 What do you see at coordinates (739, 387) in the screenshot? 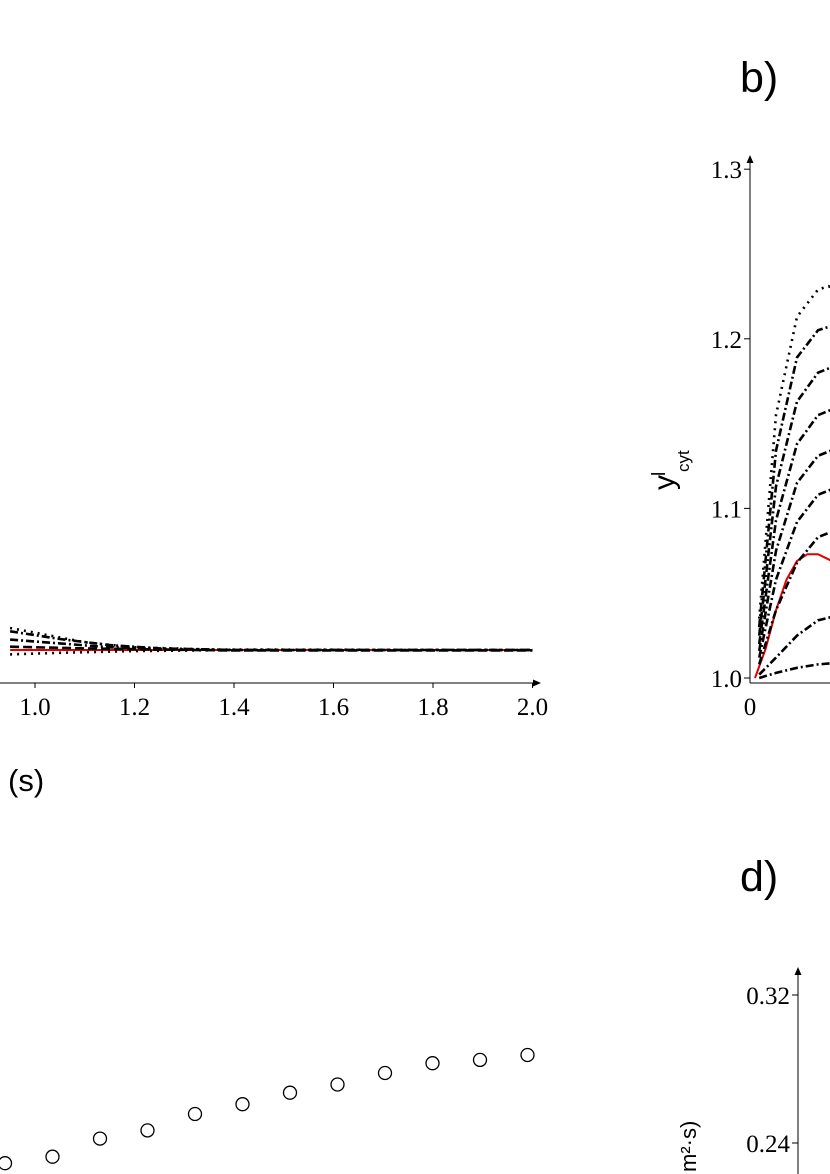
I see `panel-b-cytosolic-ratio: b) 1.0 1.1 1.2 1.3 0 y l cyt` at bounding box center [739, 387].